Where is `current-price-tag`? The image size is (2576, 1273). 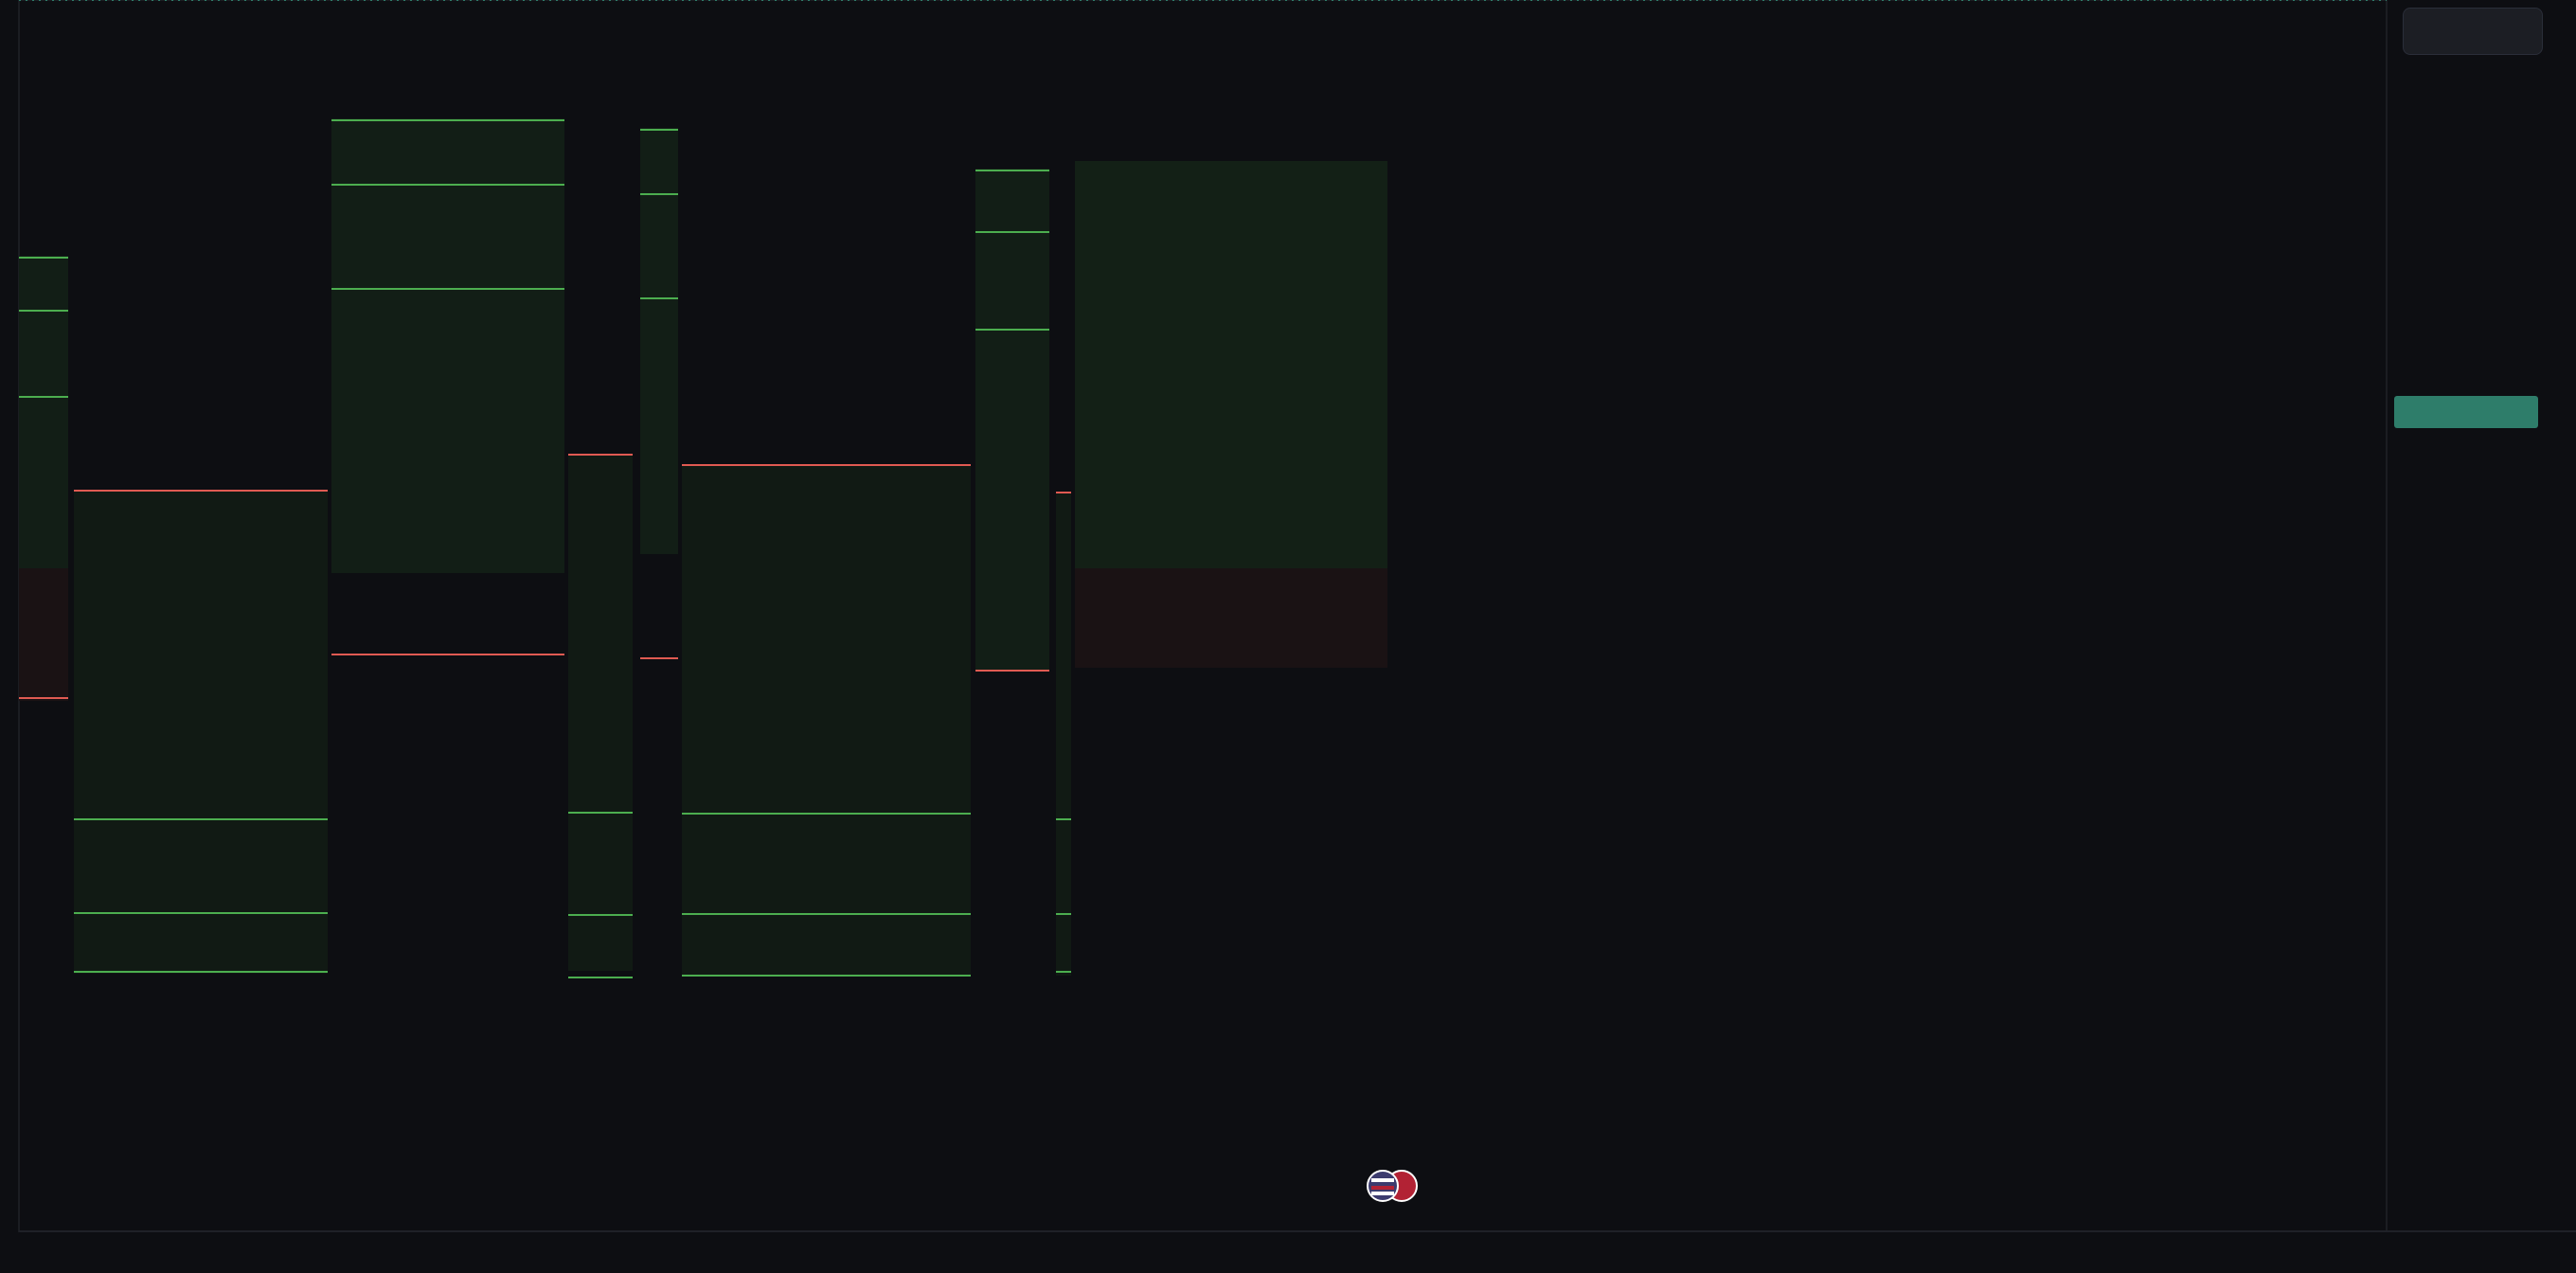 current-price-tag is located at coordinates (2466, 412).